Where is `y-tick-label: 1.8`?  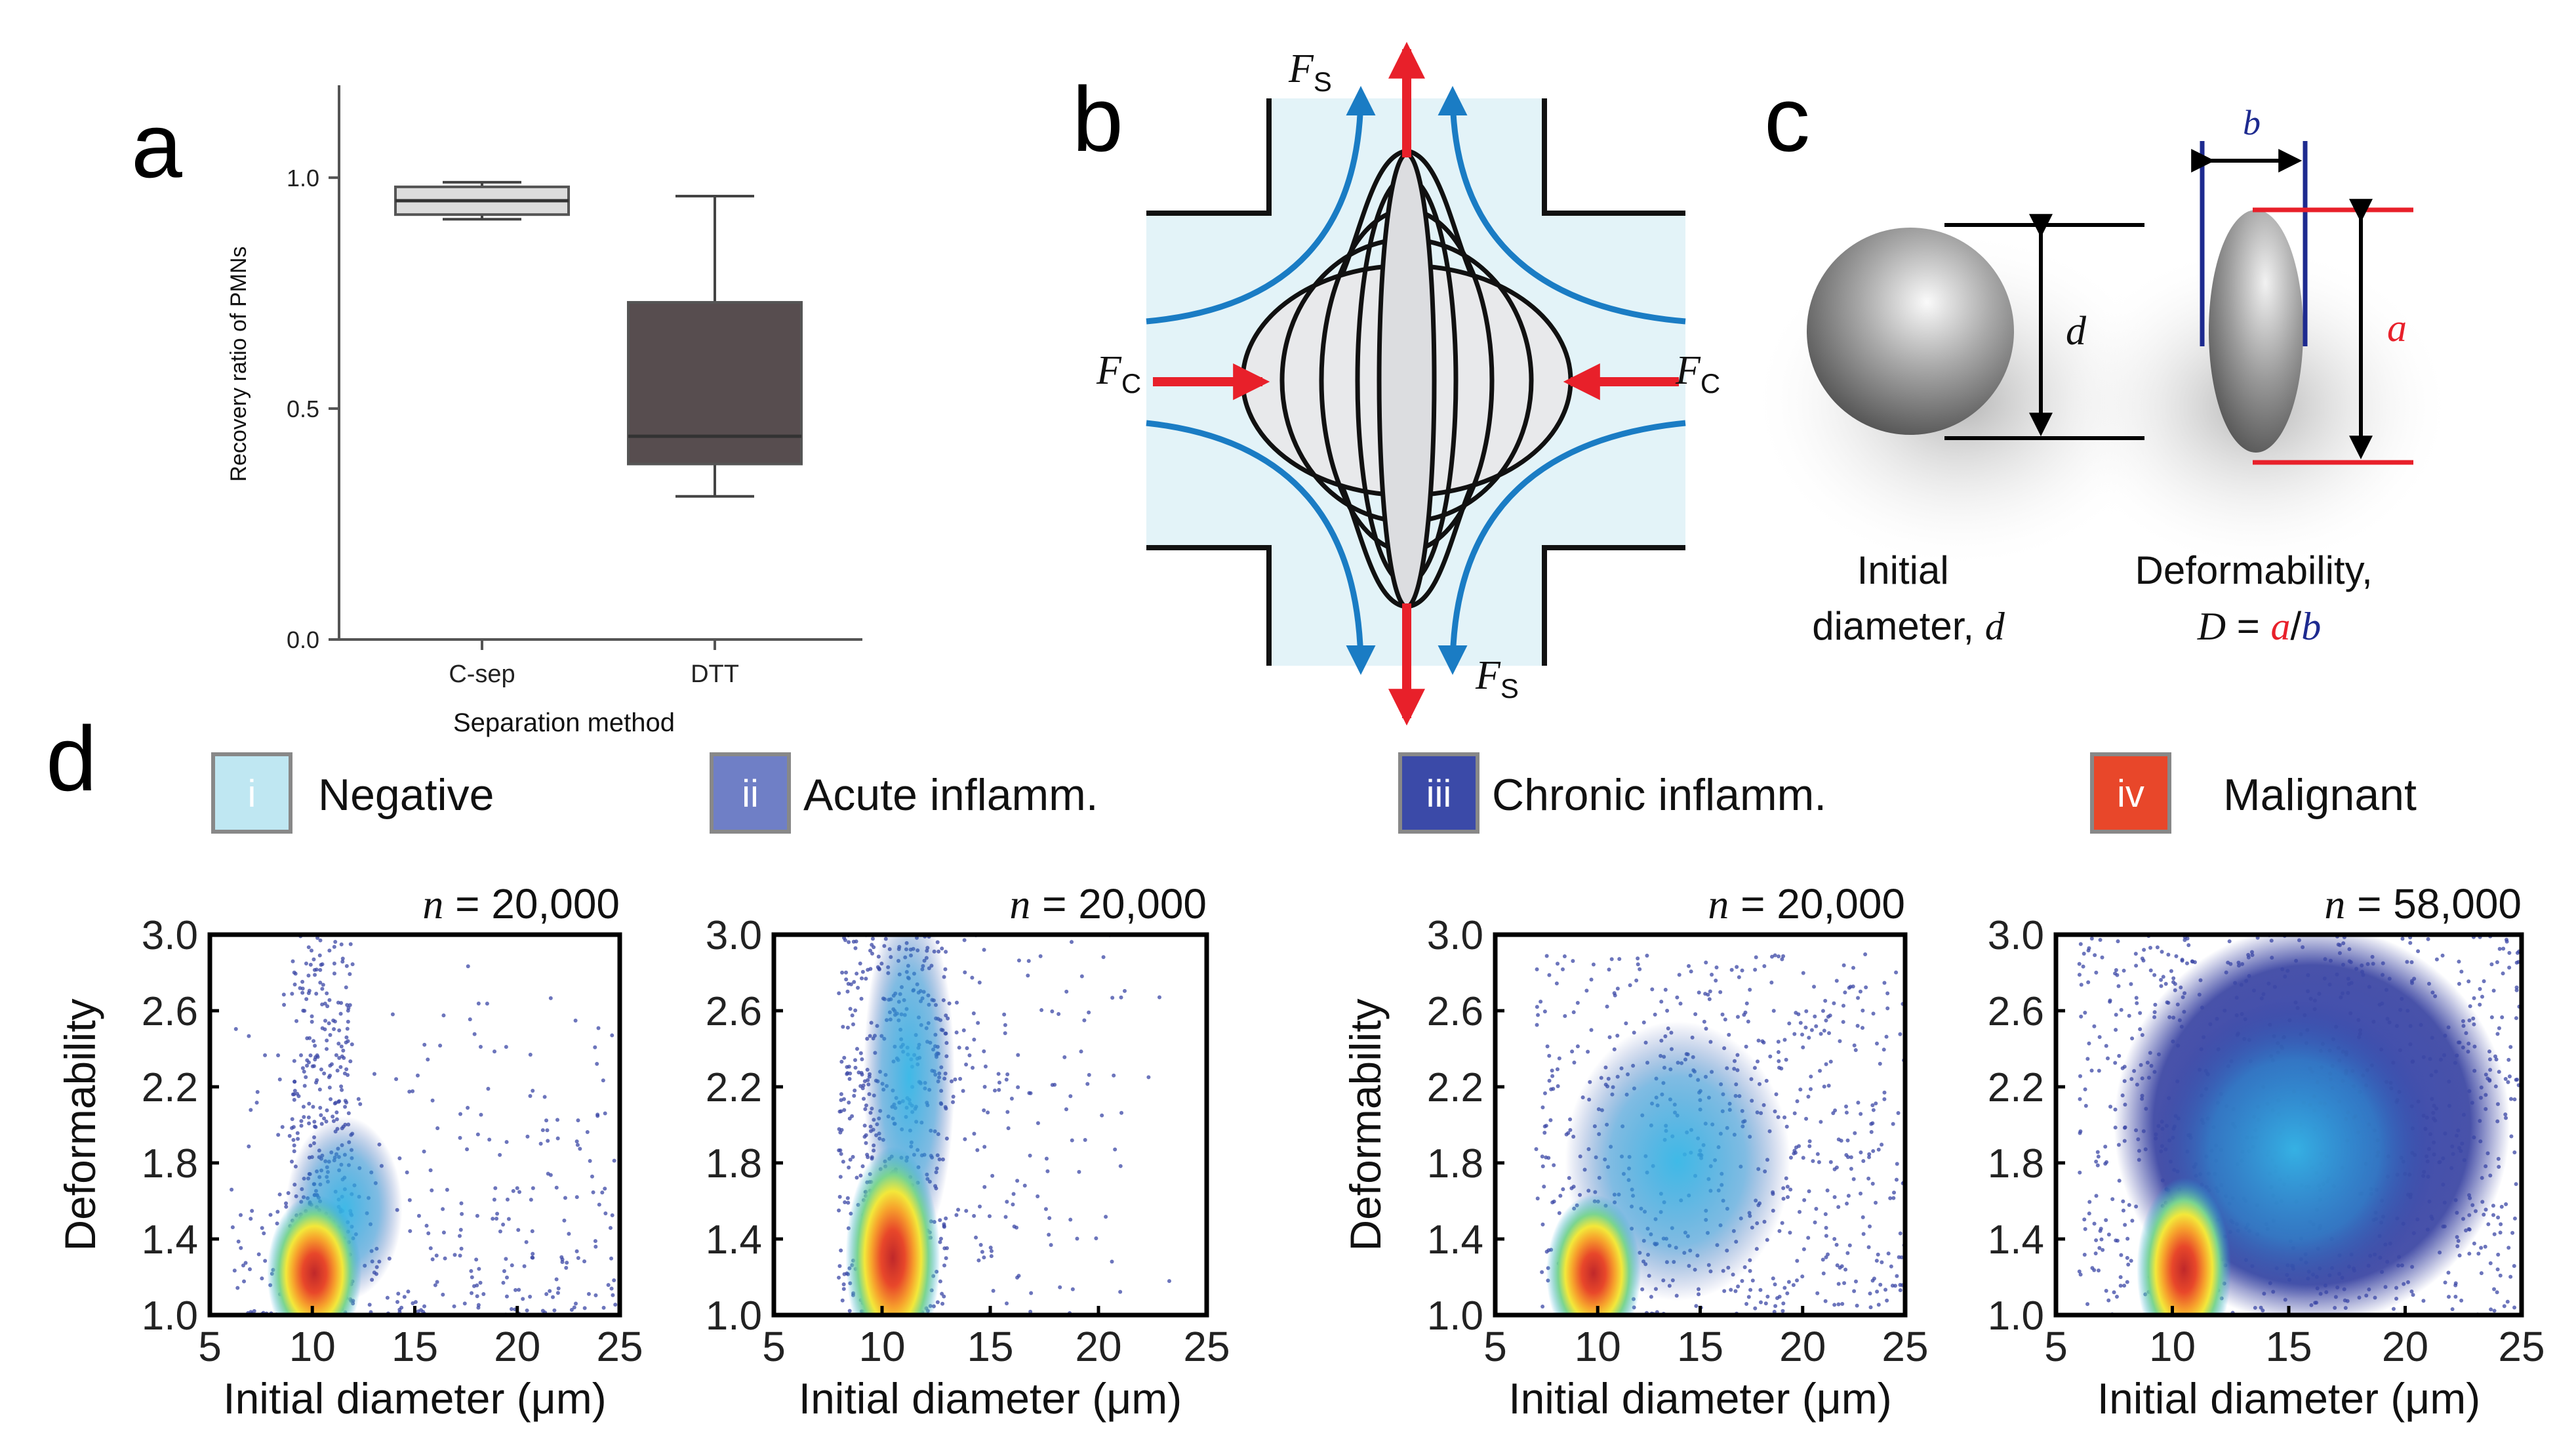
y-tick-label: 1.8 is located at coordinates (1455, 1164).